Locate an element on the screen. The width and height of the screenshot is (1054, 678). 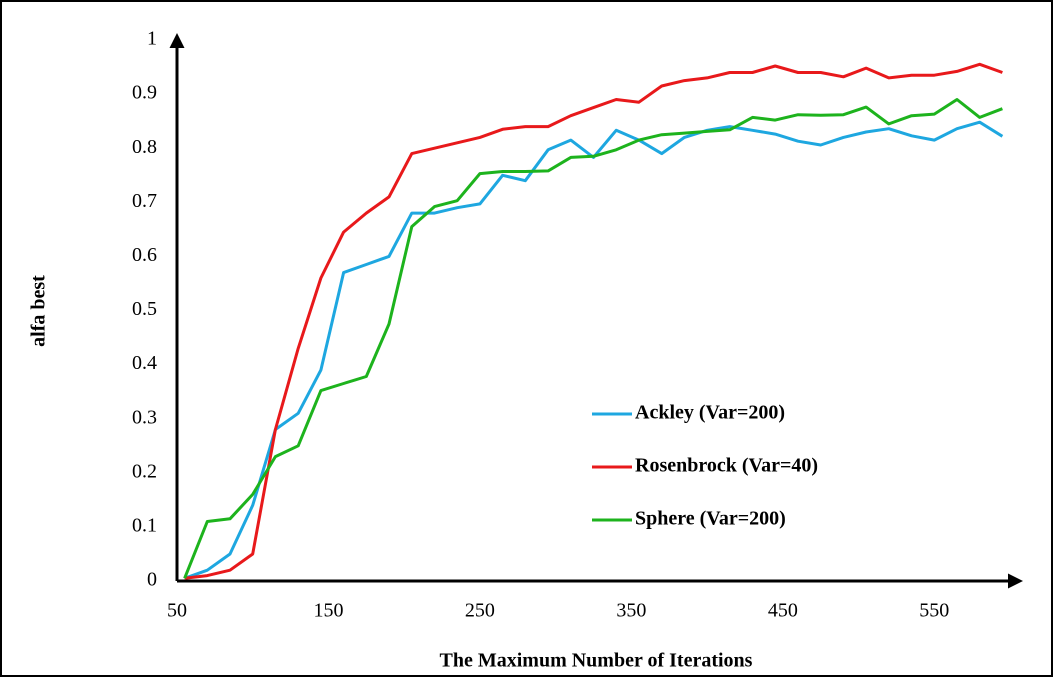
y-axis-label: alfa best is located at coordinates (39, 311).